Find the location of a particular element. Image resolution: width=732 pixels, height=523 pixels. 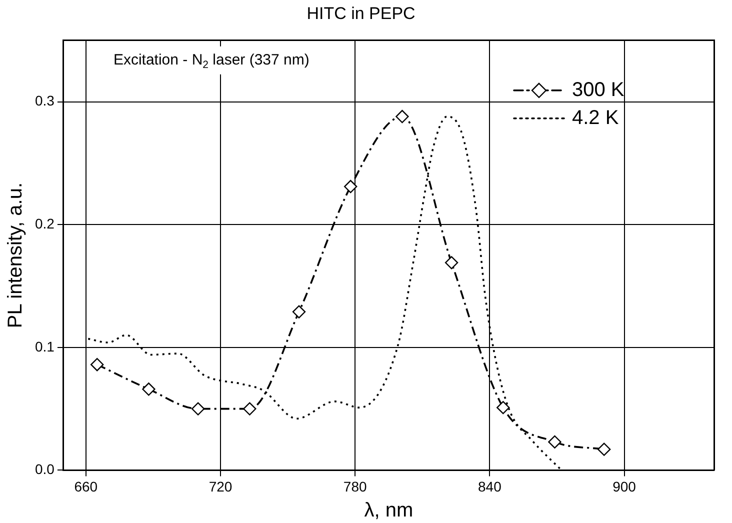

y-tick-label: 0.1 is located at coordinates (44, 346).